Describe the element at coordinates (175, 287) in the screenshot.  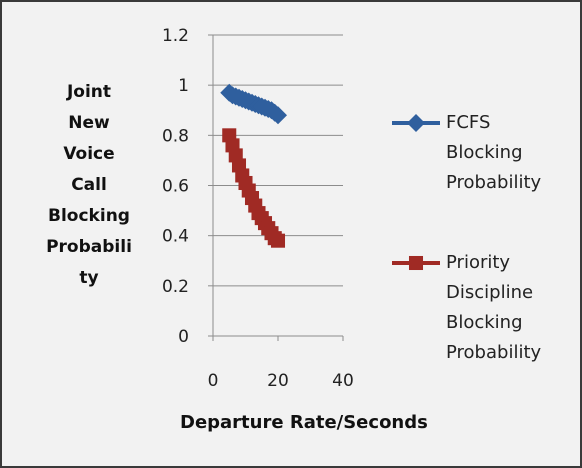
I see `y-tick-label: 0.2` at that location.